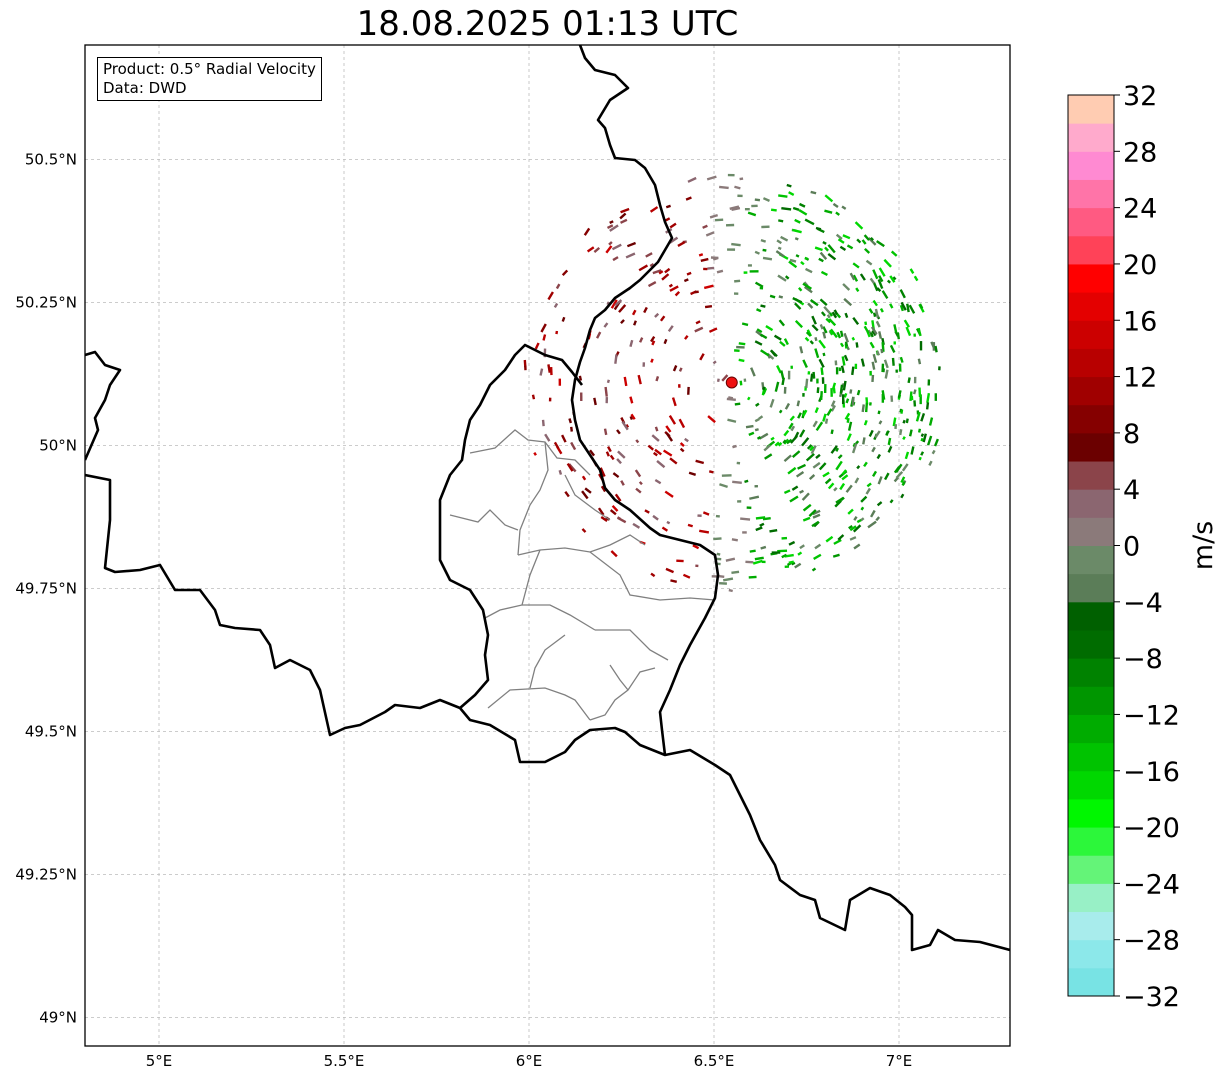  I want to click on colorbar-tick-label: −28, so click(1151, 941).